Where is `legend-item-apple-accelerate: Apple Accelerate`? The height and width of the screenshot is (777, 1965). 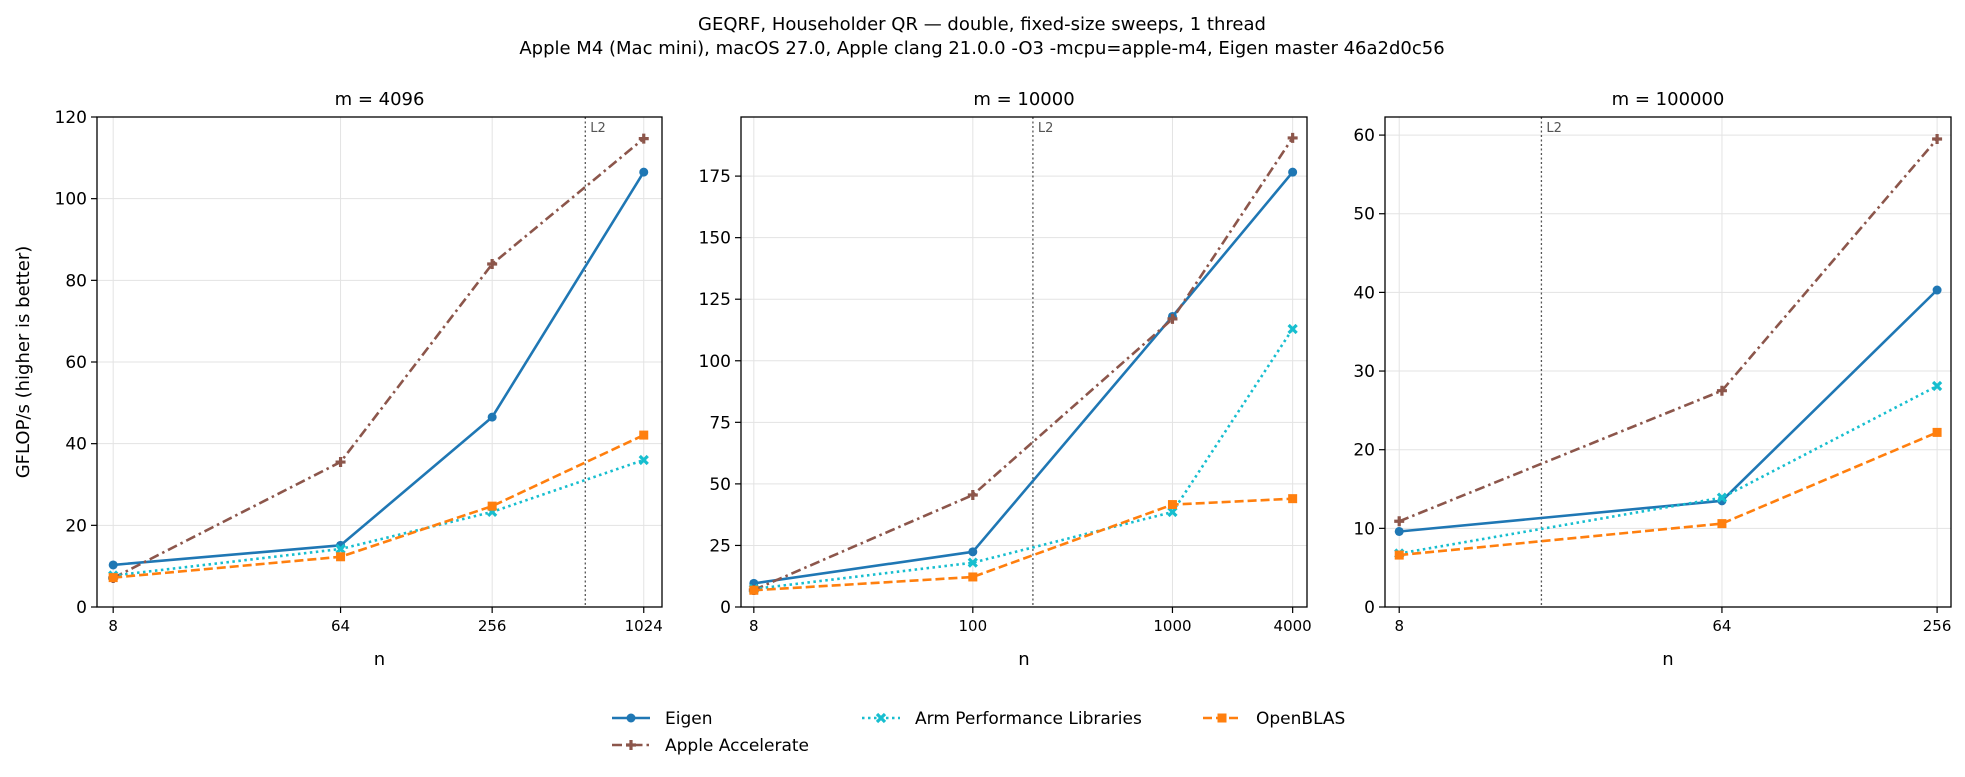
legend-item-apple-accelerate: Apple Accelerate is located at coordinates (710, 746).